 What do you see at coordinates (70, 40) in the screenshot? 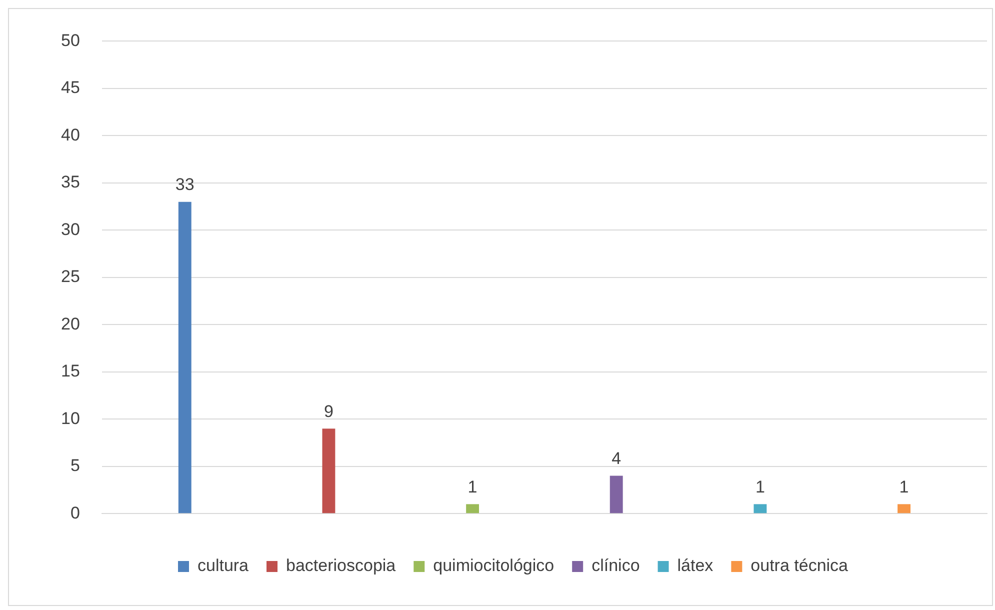
I see `y-tick-label: 50` at bounding box center [70, 40].